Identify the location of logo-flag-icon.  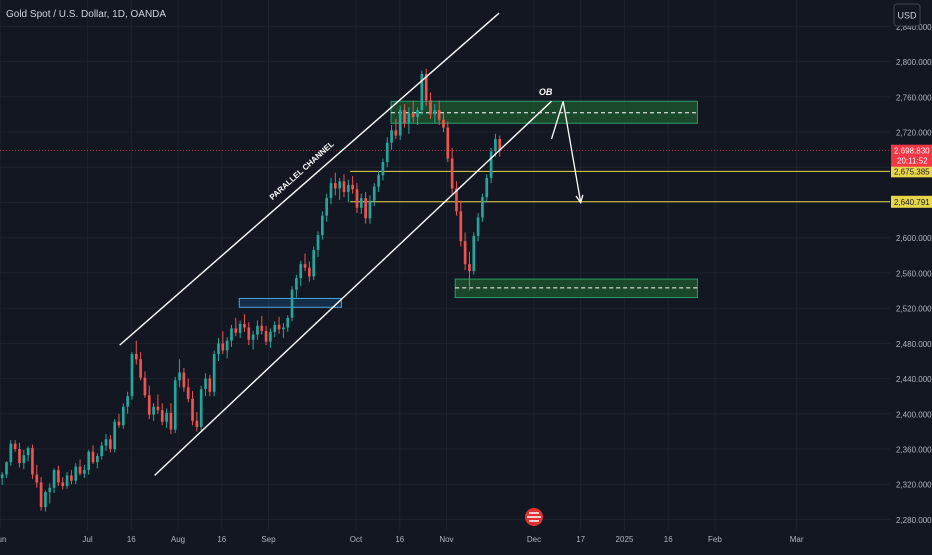
(534, 517).